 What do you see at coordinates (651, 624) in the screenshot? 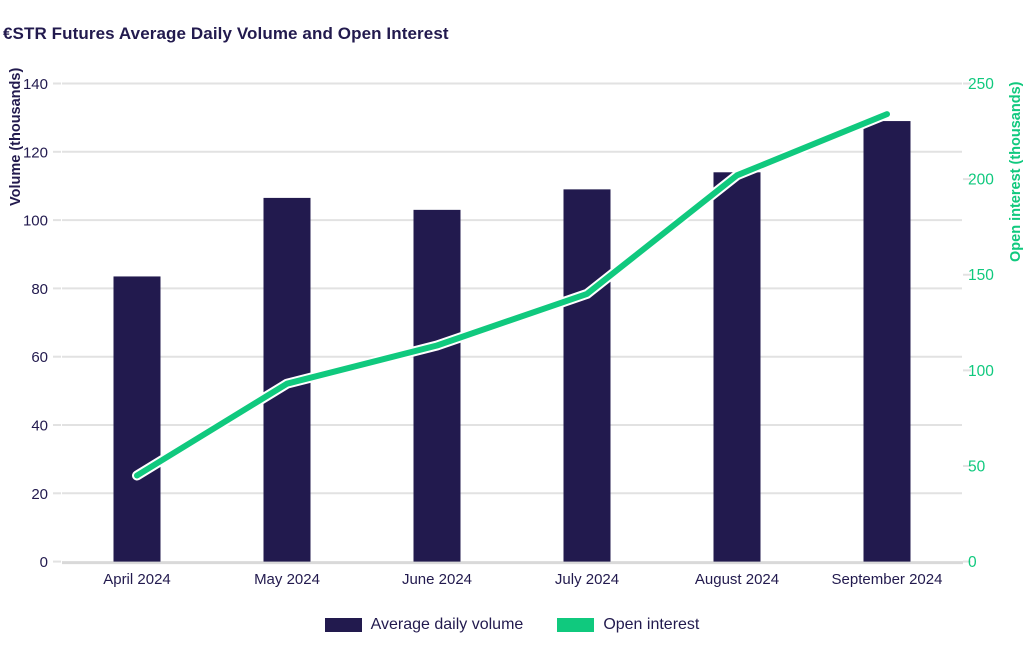
I see `legend-label-open-interest: Open interest` at bounding box center [651, 624].